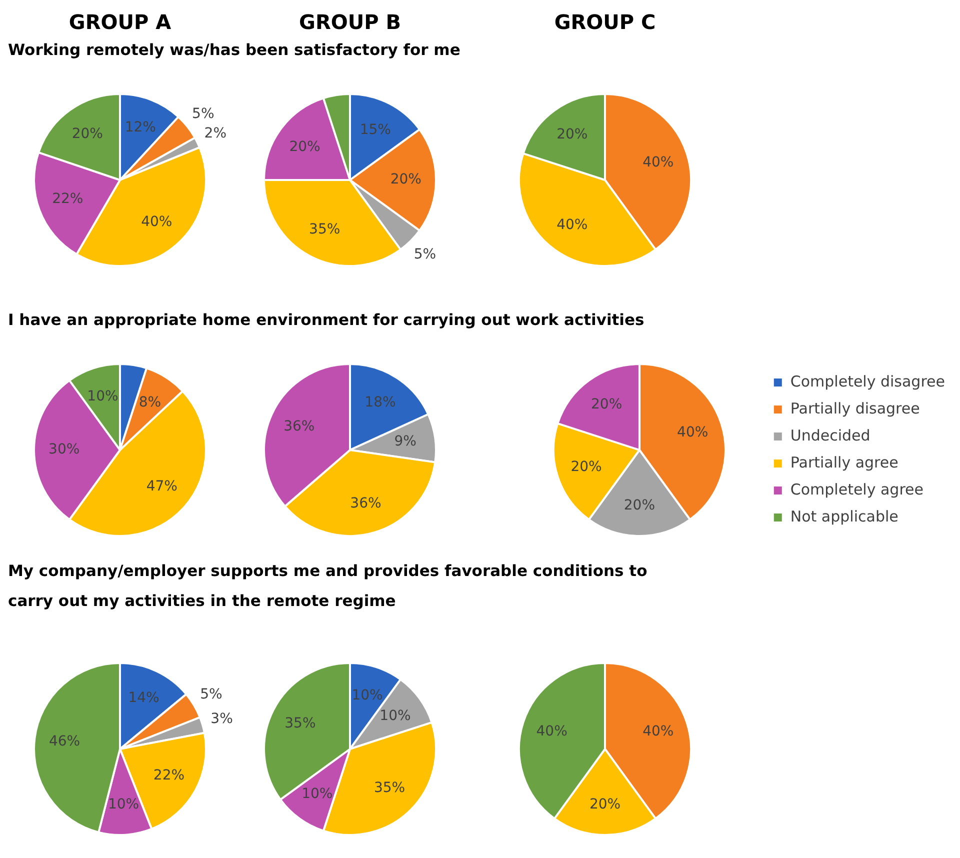 This screenshot has height=858, width=960. I want to click on data-label: 18%, so click(380, 402).